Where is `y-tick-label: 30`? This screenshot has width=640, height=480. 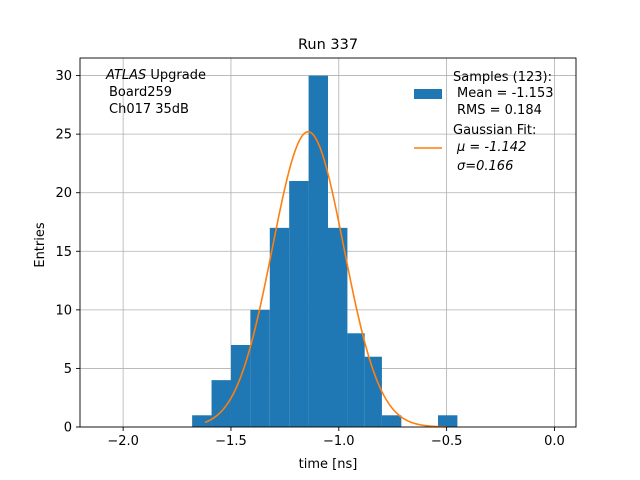 y-tick-label: 30 is located at coordinates (63, 76).